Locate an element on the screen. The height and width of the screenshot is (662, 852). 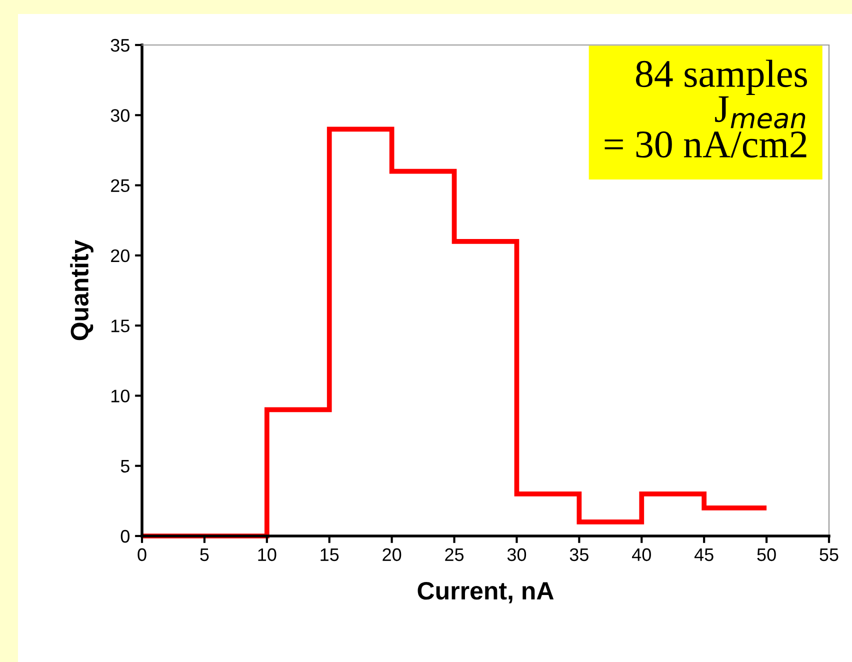
x-tick-label: 45 is located at coordinates (704, 555).